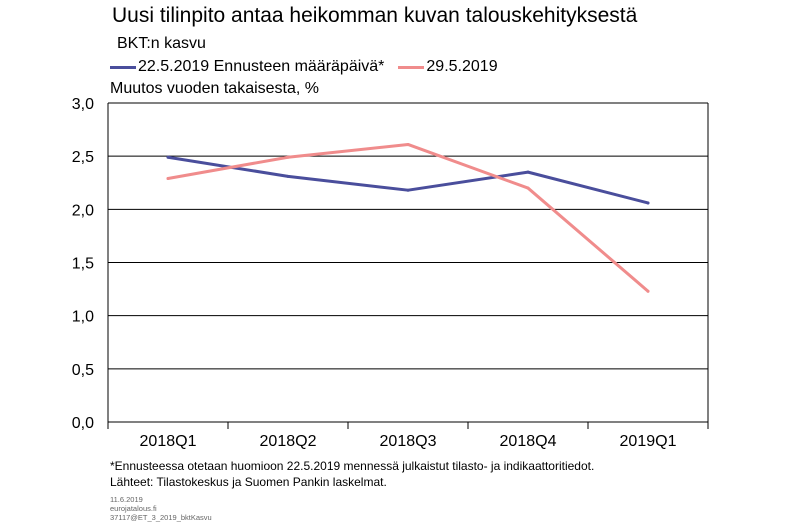 This screenshot has width=800, height=524. I want to click on x-tick-label: 2018Q3, so click(408, 441).